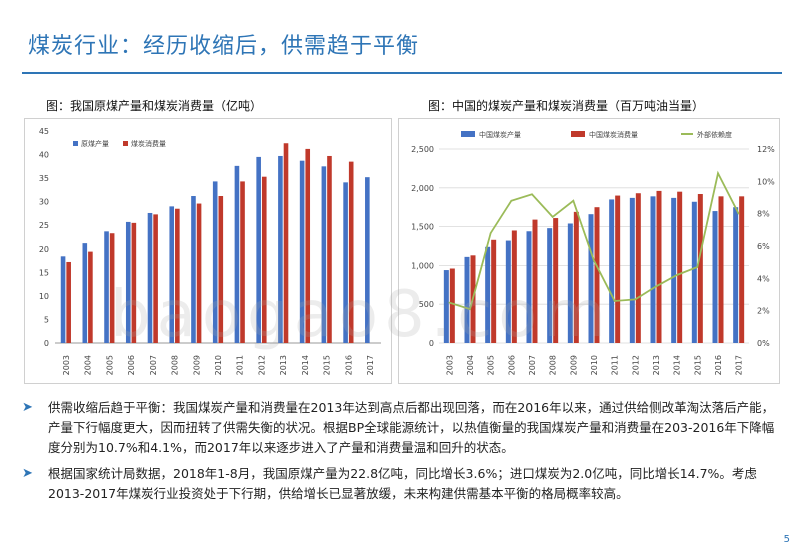  I want to click on x-tick-label: 2005, so click(491, 365).